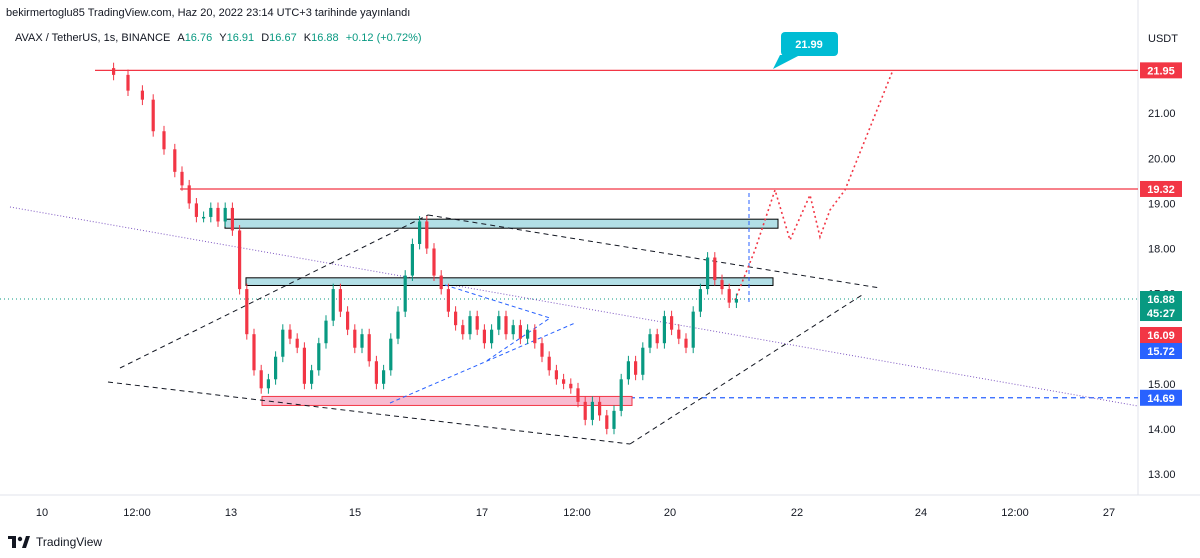  I want to click on supply-zone-lower, so click(509, 281).